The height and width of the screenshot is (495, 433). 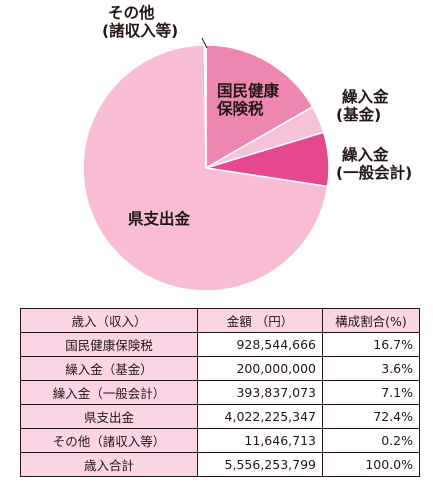 I want to click on table-row: 繰入金（一般会計） 393,837,073 7.1%, so click(x=220, y=392).